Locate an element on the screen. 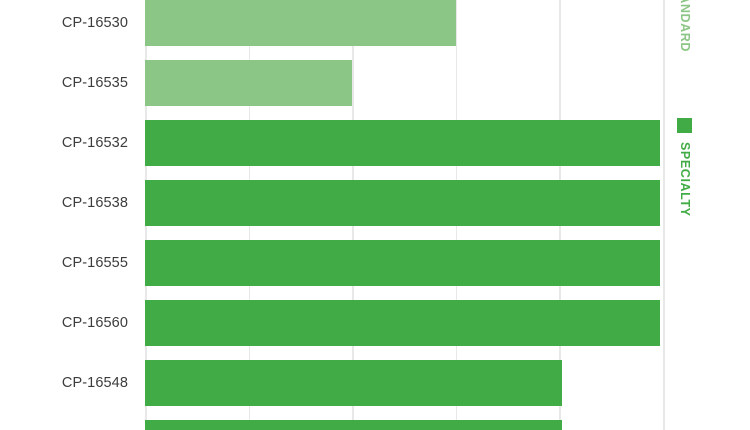 The image size is (750, 430). category-label: CP-16538 is located at coordinates (94, 203).